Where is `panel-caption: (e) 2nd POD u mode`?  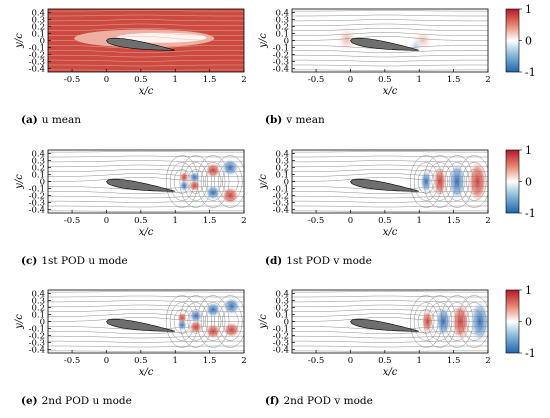 panel-caption: (e) 2nd POD u mode is located at coordinates (76, 401).